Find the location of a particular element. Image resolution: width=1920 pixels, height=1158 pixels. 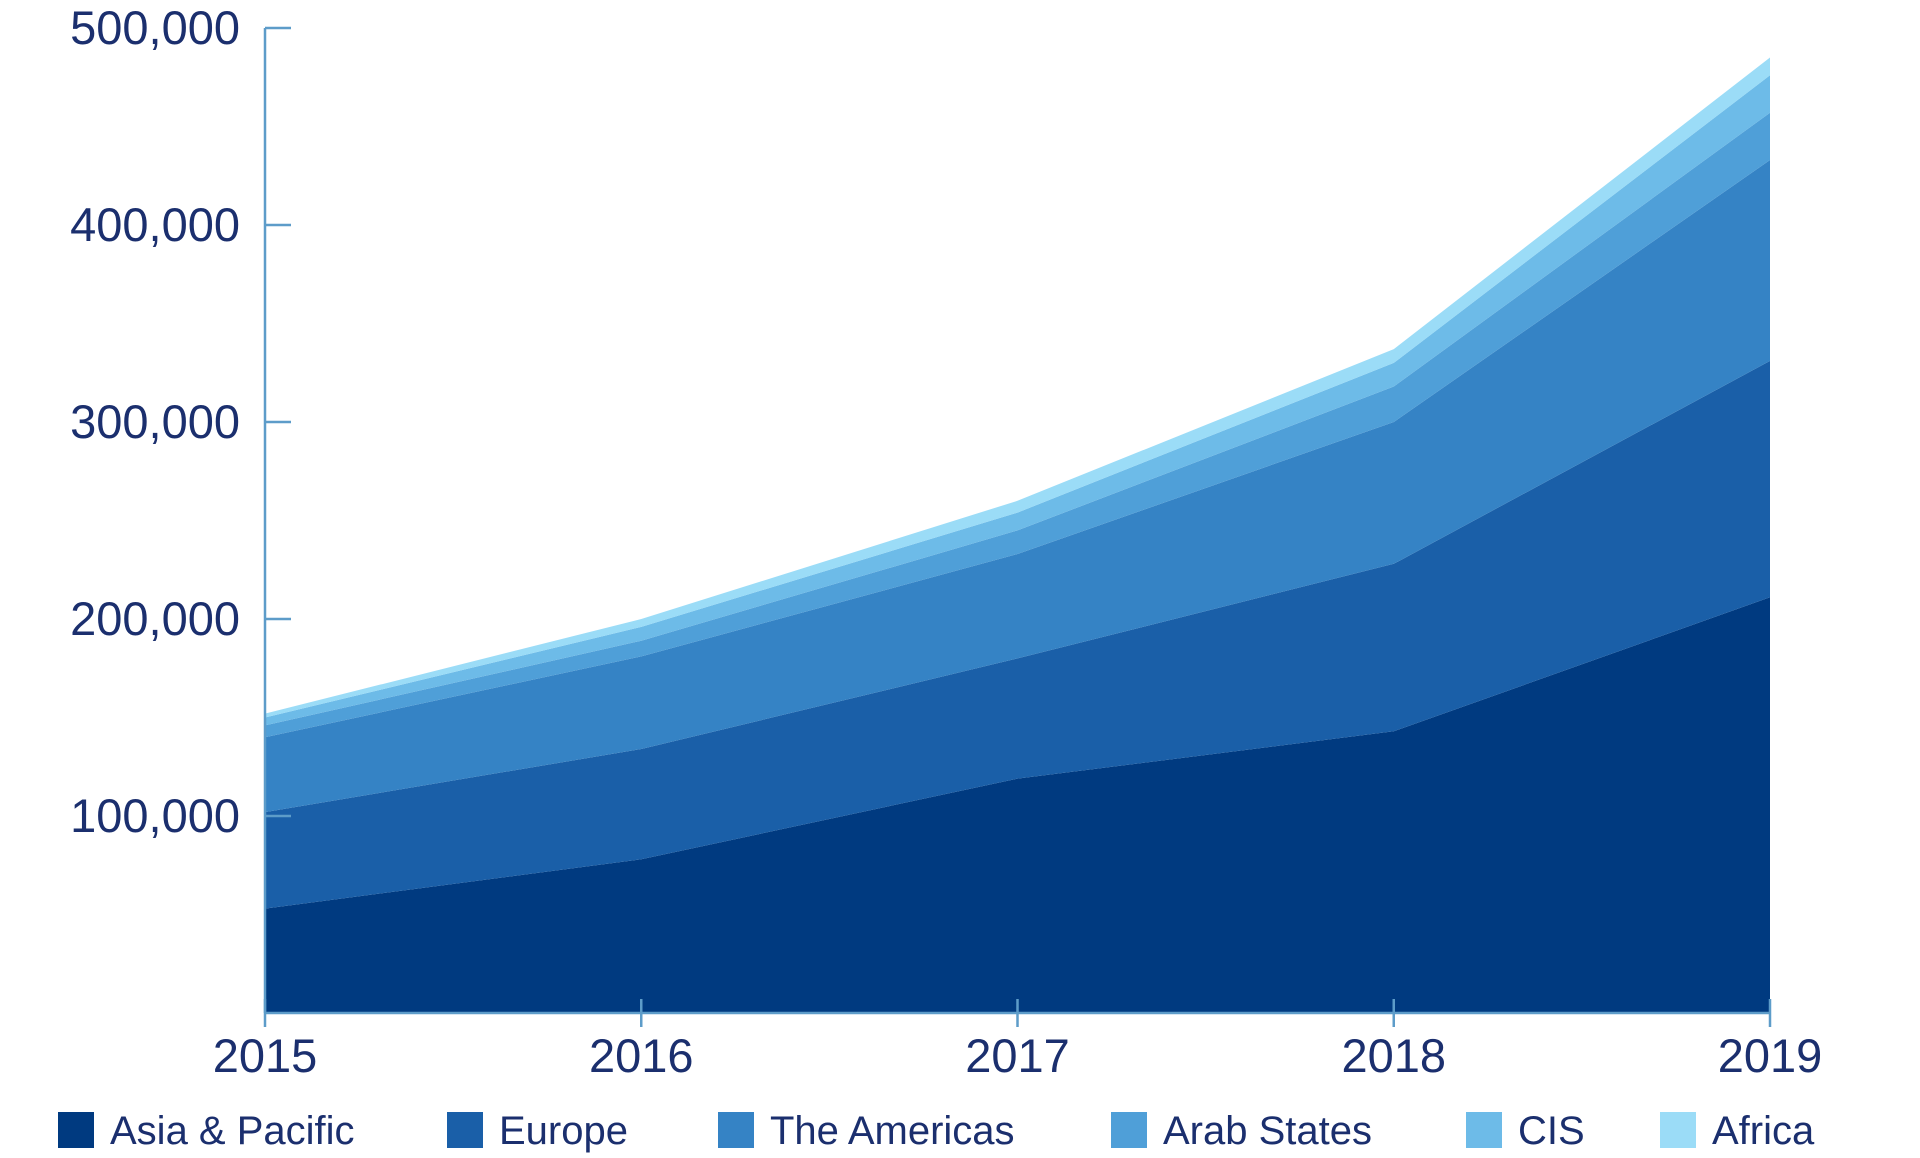

legend-swatch-arab-states is located at coordinates (1129, 1130).